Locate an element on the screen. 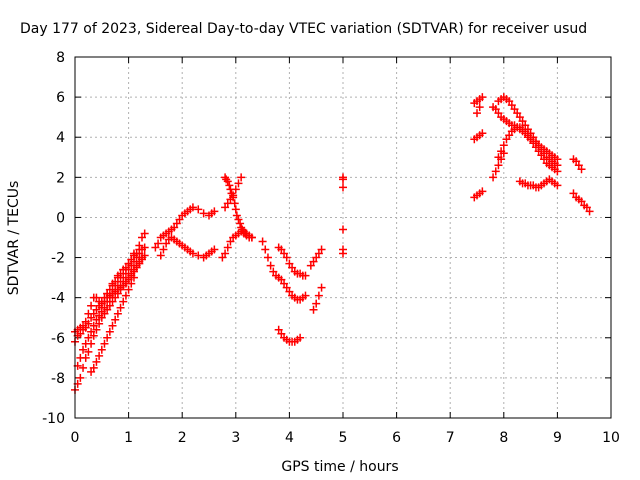 This screenshot has width=640, height=480. y-tick-label: 2 is located at coordinates (60, 178).